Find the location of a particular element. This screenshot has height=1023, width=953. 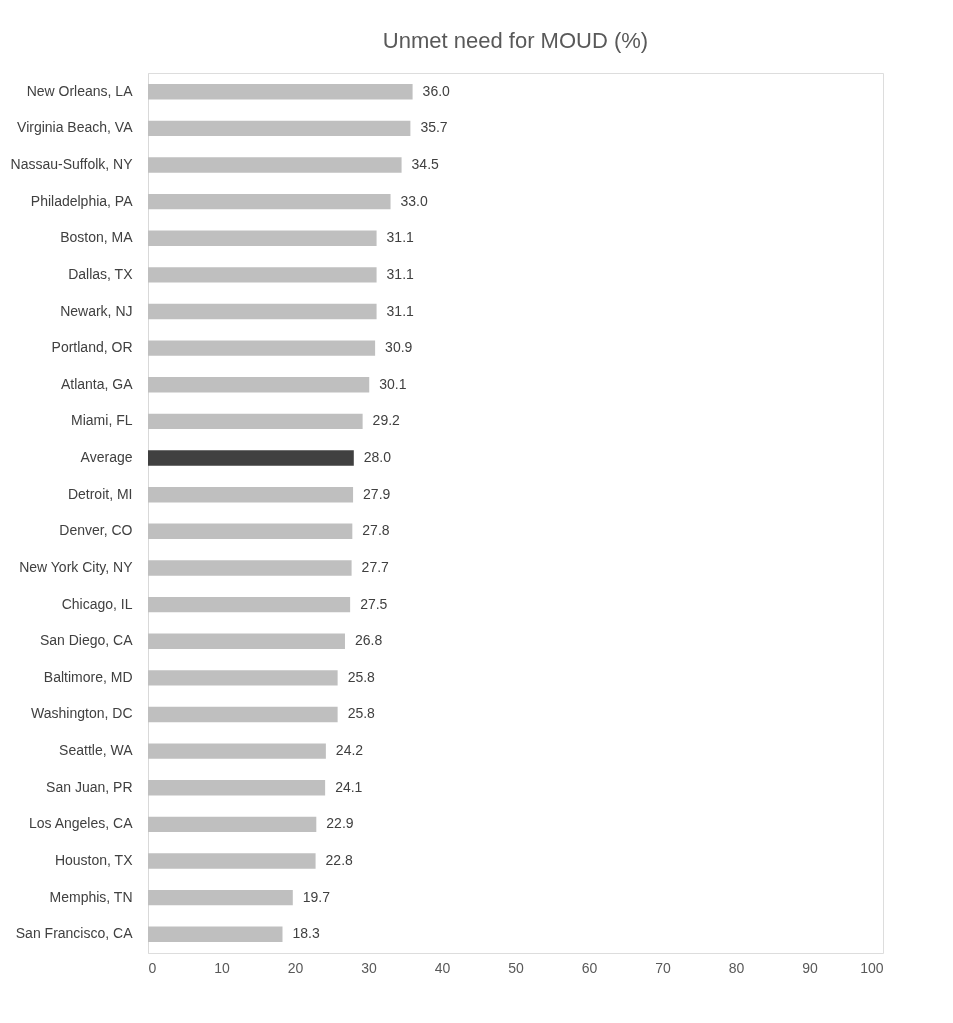

y-tick-label: Miami, FL is located at coordinates (102, 420).